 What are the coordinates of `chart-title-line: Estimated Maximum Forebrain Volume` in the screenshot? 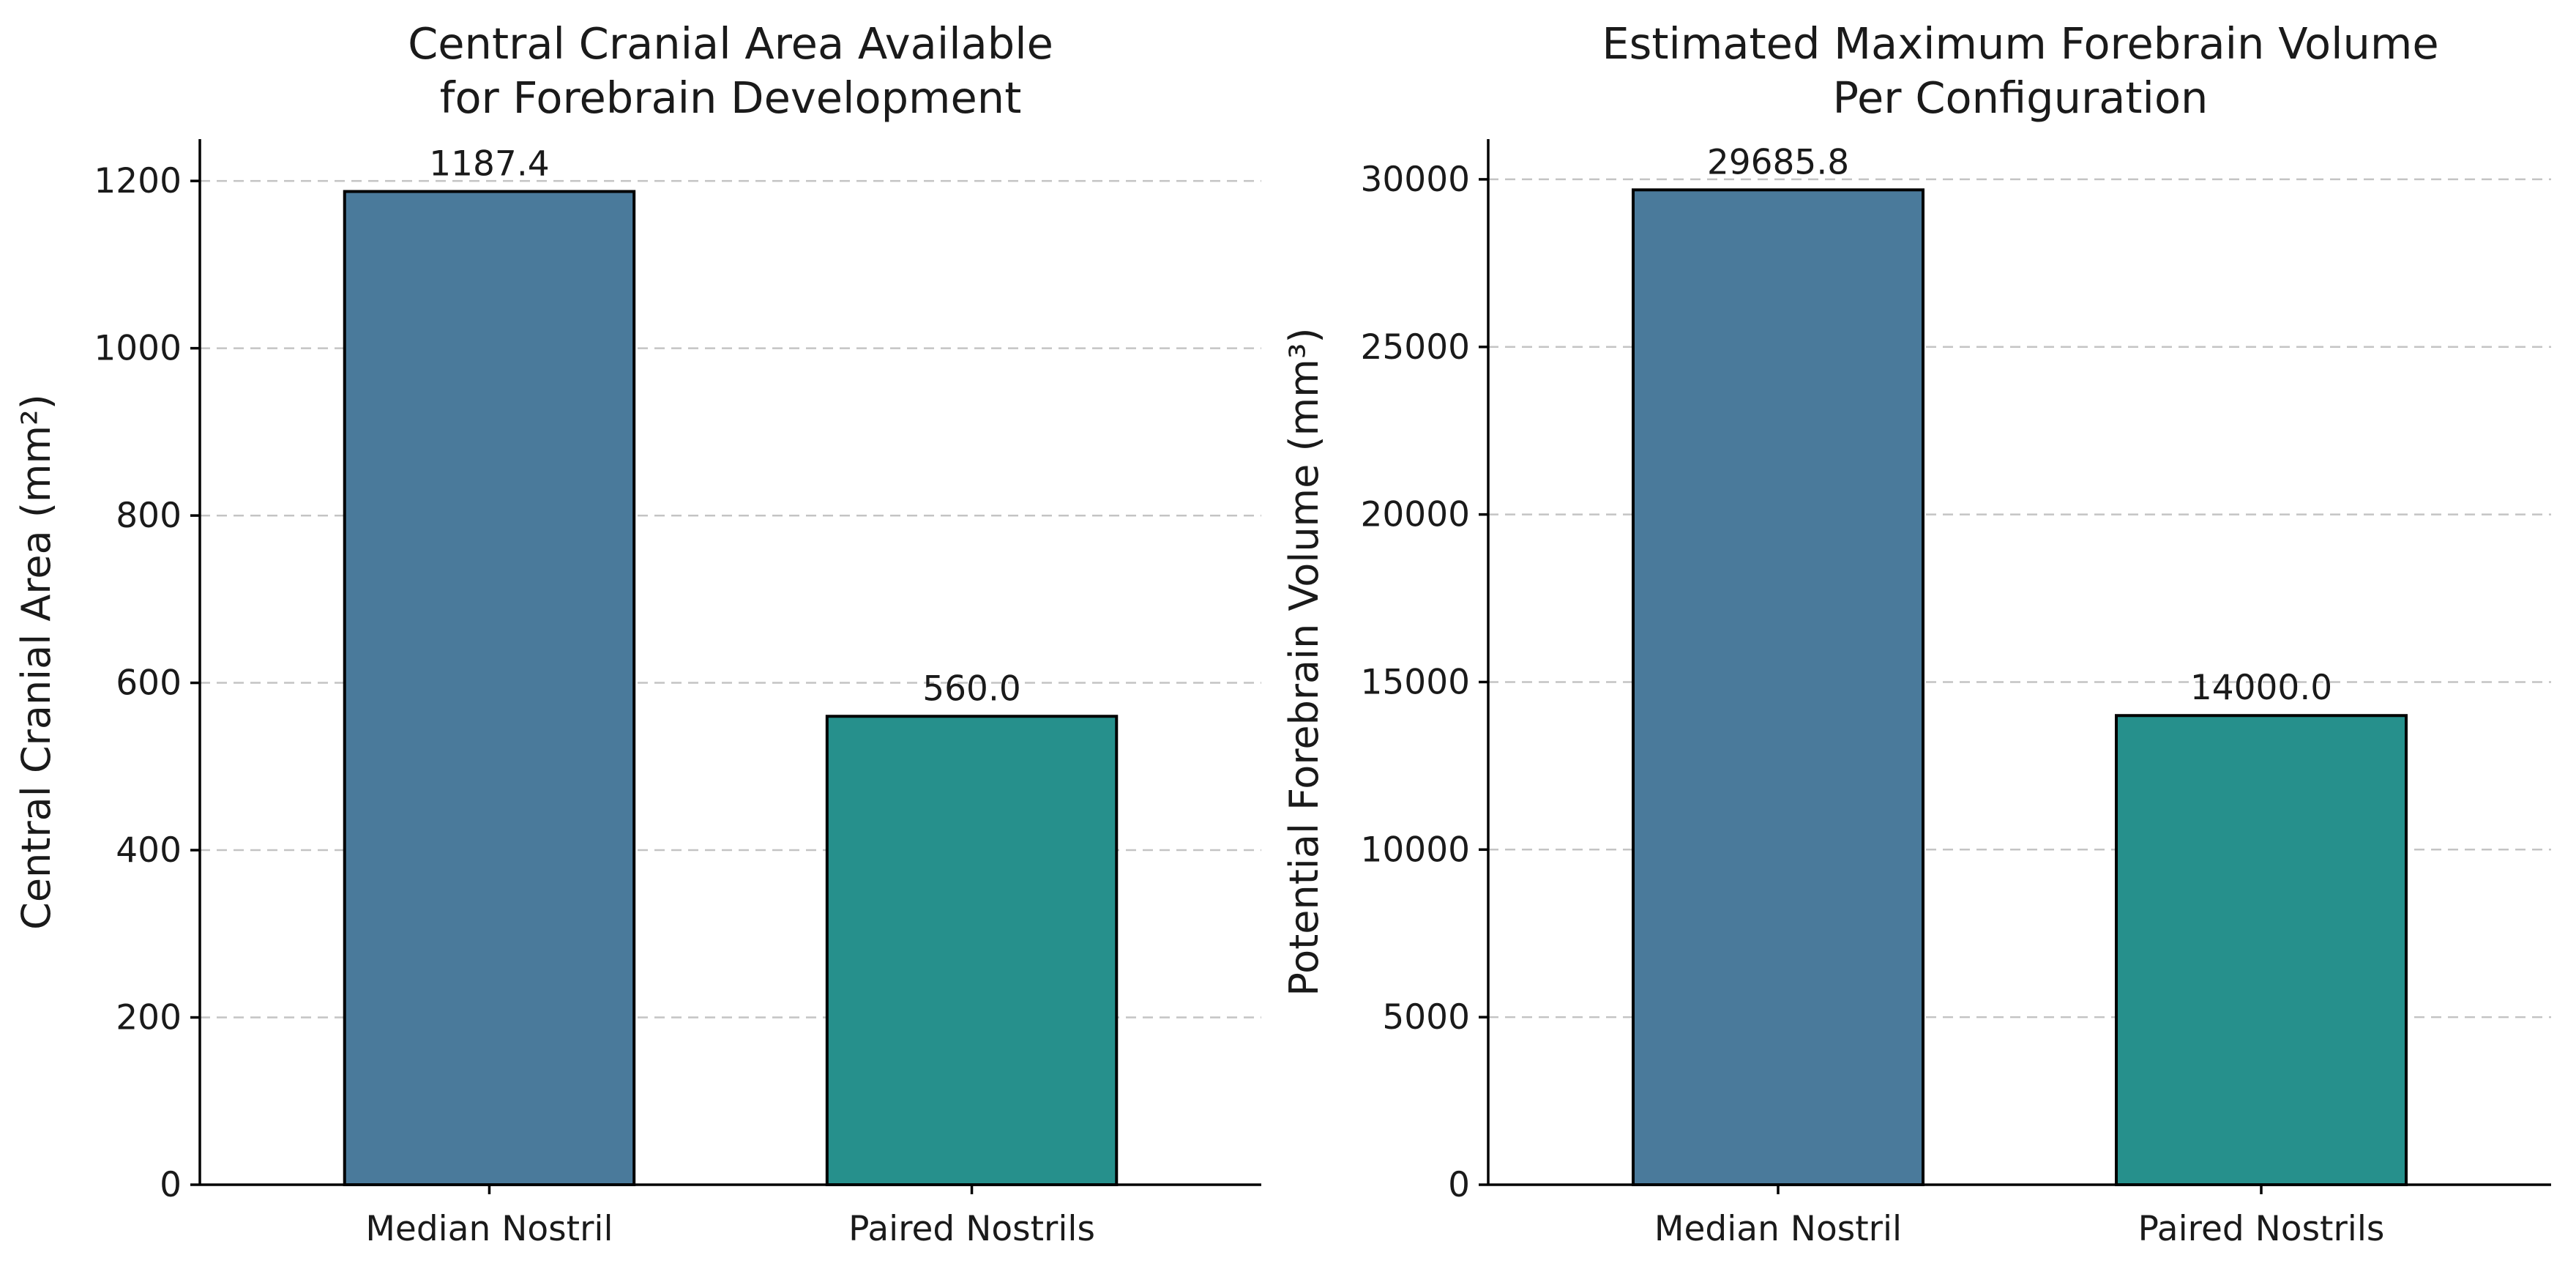 It's located at (2020, 43).